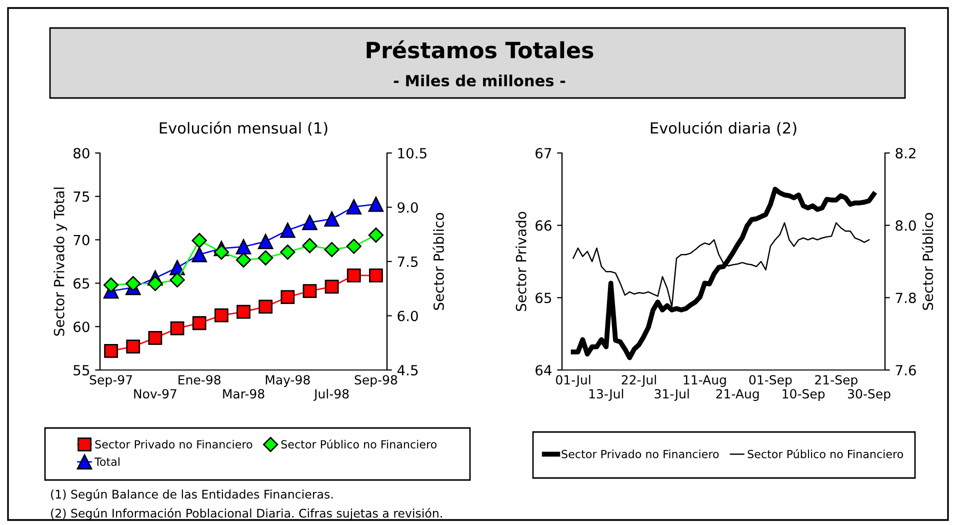 Image resolution: width=959 pixels, height=525 pixels. Describe the element at coordinates (199, 380) in the screenshot. I see `x-tick-label: Ene-98` at that location.